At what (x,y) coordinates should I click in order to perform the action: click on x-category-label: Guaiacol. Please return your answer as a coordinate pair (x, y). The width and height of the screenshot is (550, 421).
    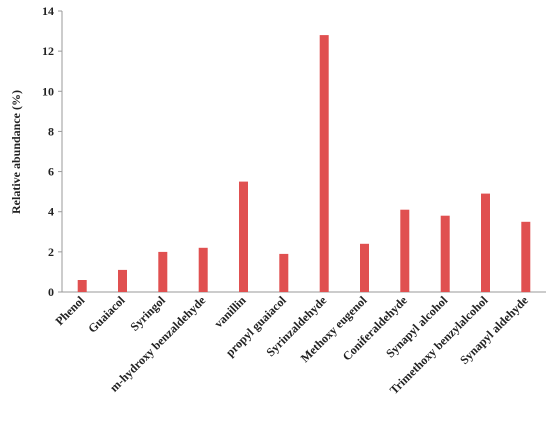
    Looking at the image, I should click on (106, 314).